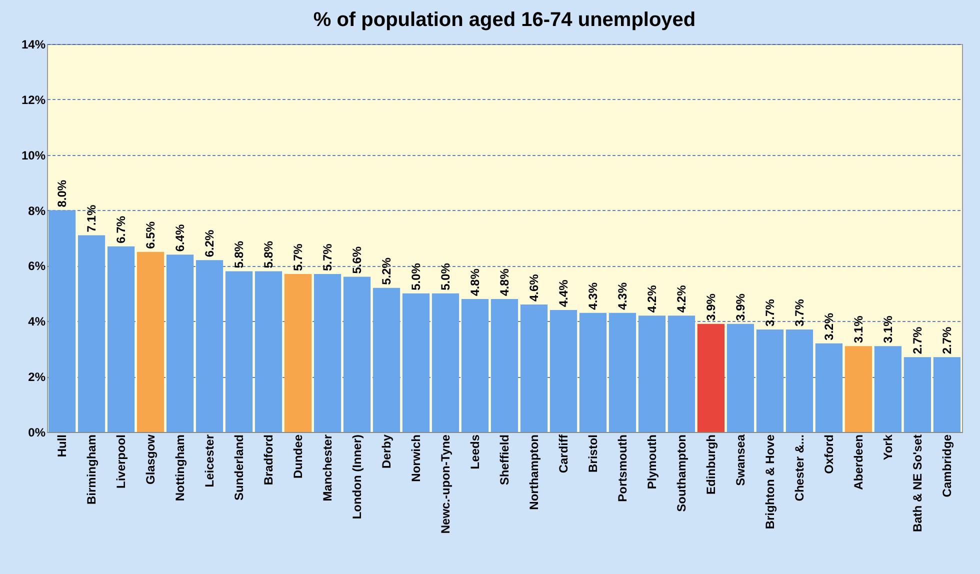  Describe the element at coordinates (37, 266) in the screenshot. I see `y-tick-label: 6%` at that location.